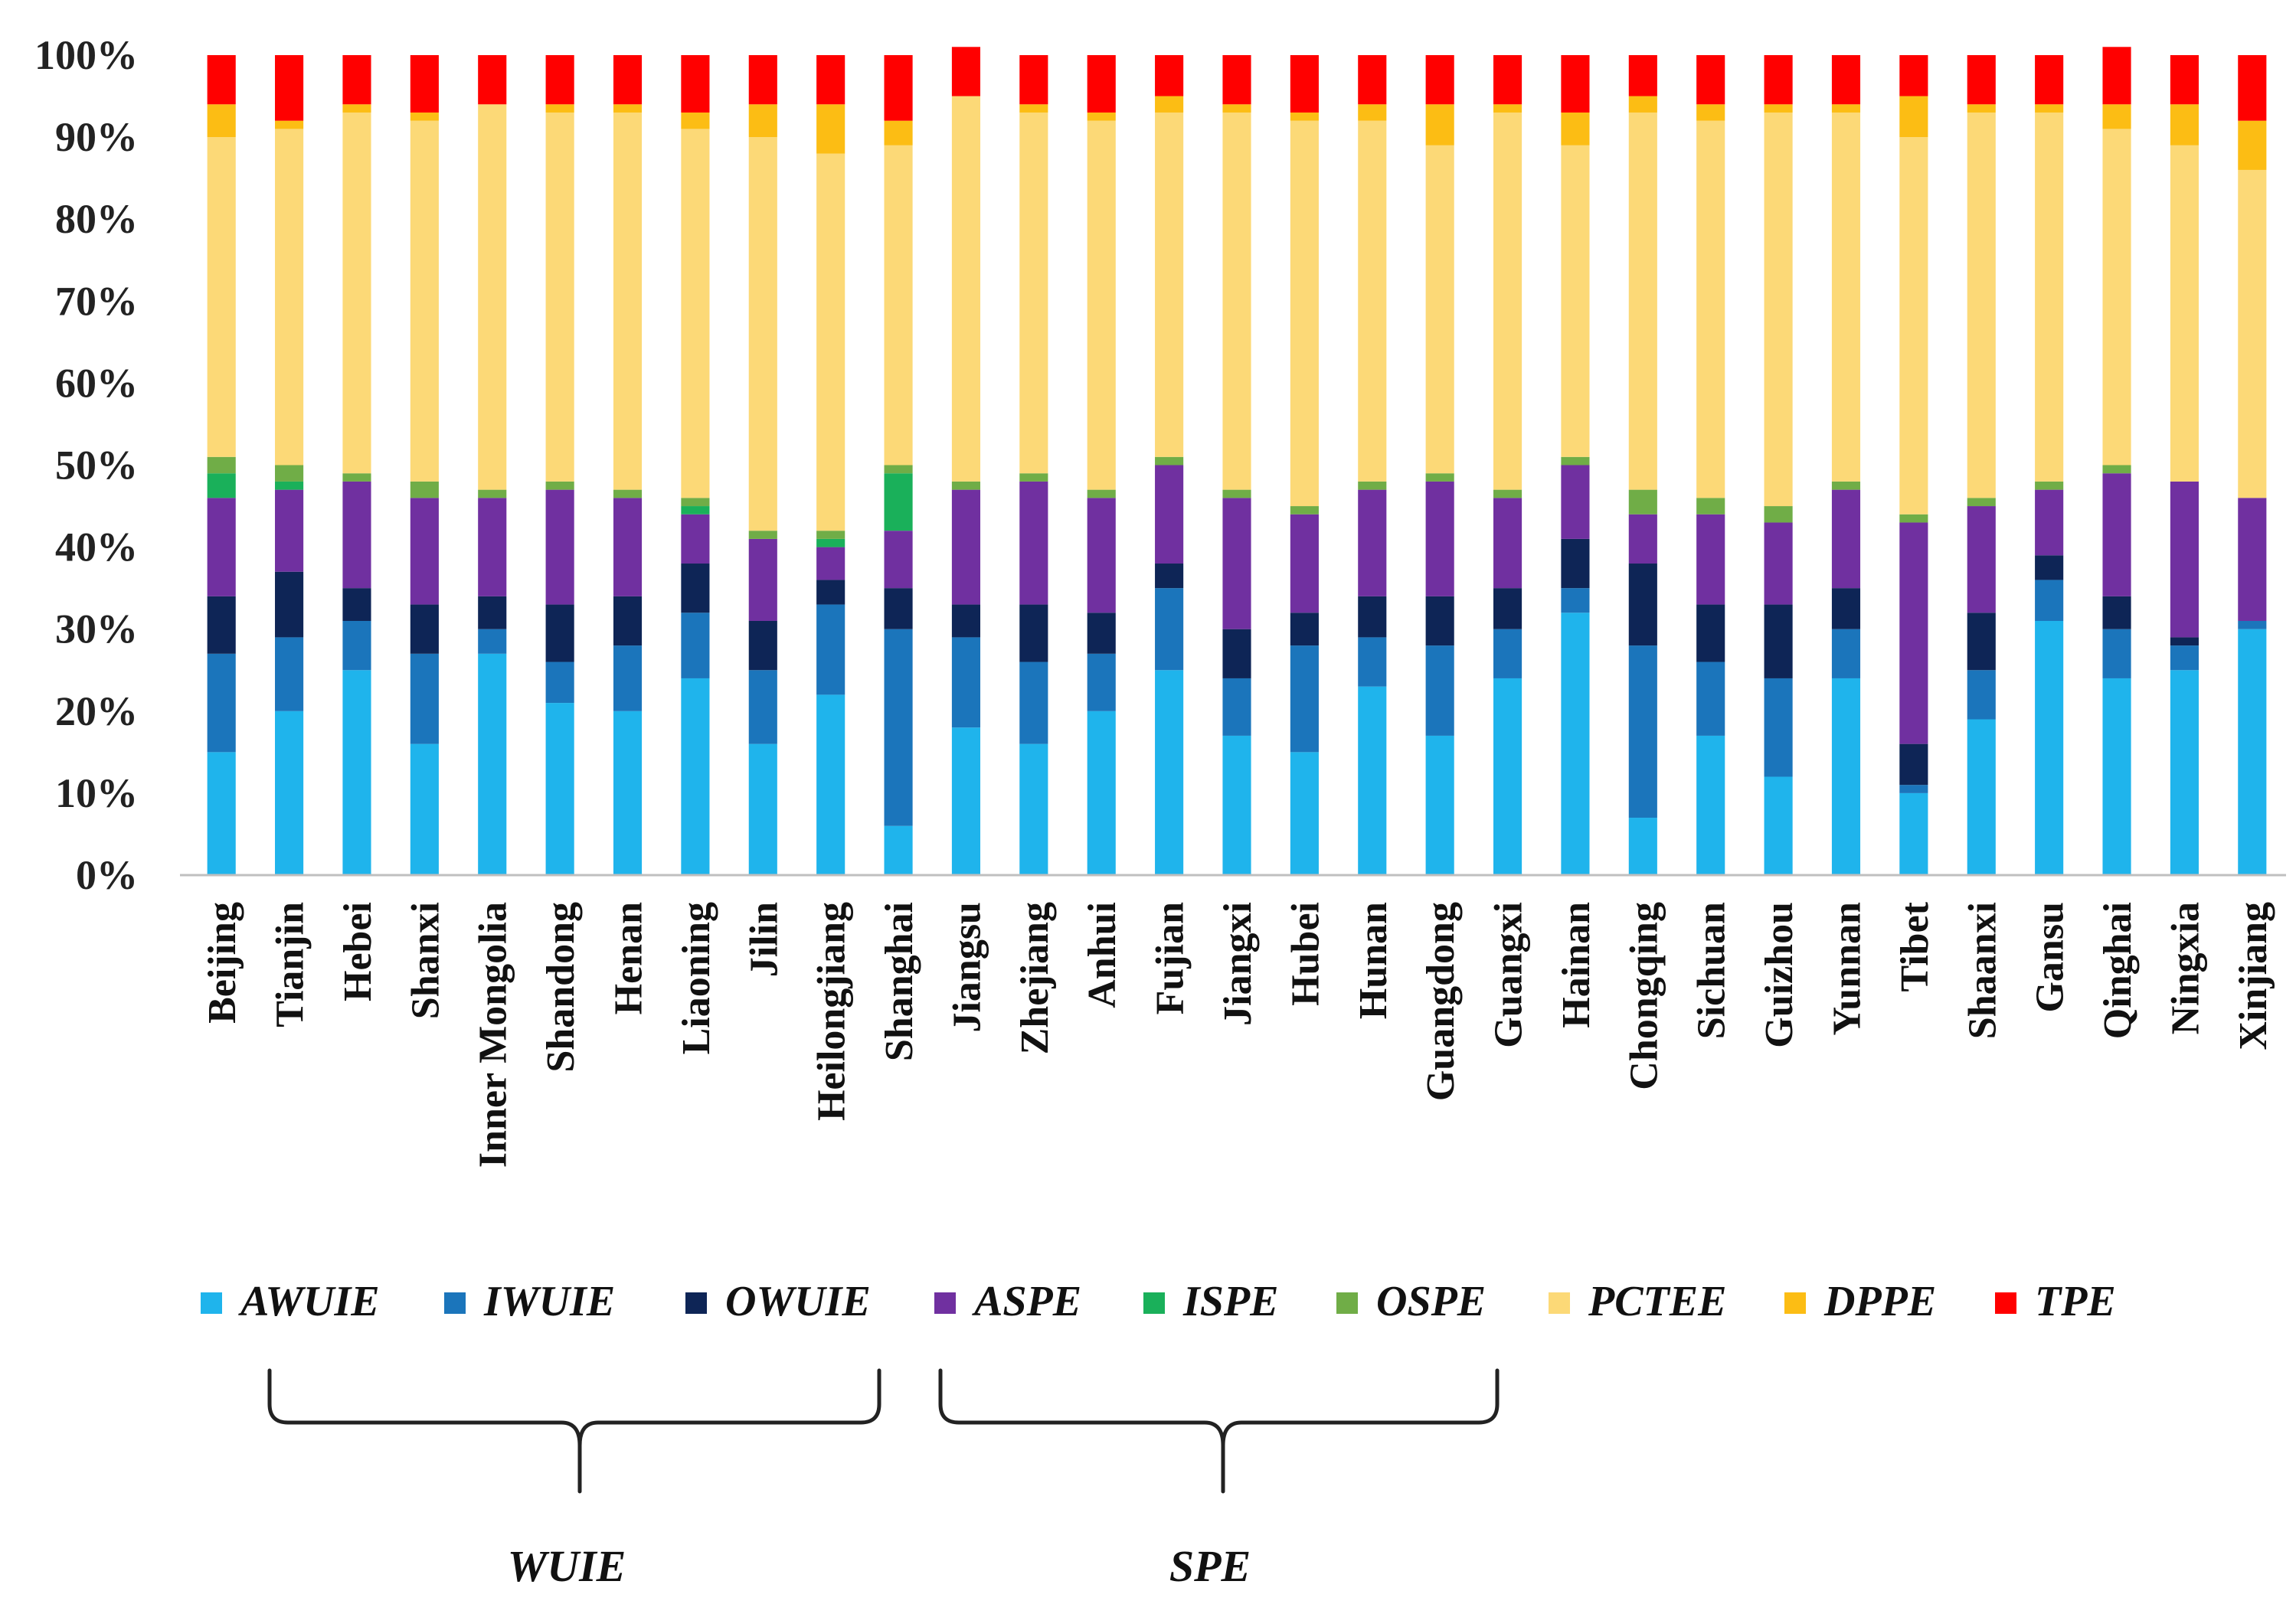 The width and height of the screenshot is (2296, 1604). Describe the element at coordinates (900, 981) in the screenshot. I see `x-tick-label-shanghai: Shanghai` at that location.